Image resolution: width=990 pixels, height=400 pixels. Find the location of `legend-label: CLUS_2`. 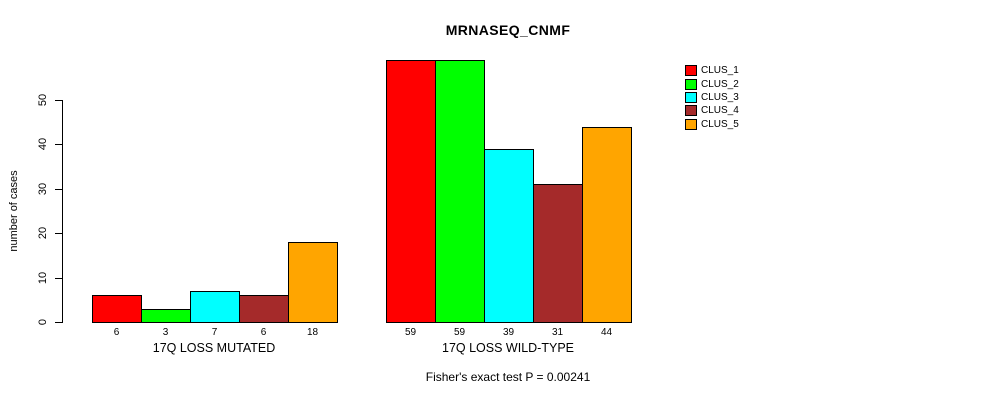

legend-label: CLUS_2 is located at coordinates (720, 84).